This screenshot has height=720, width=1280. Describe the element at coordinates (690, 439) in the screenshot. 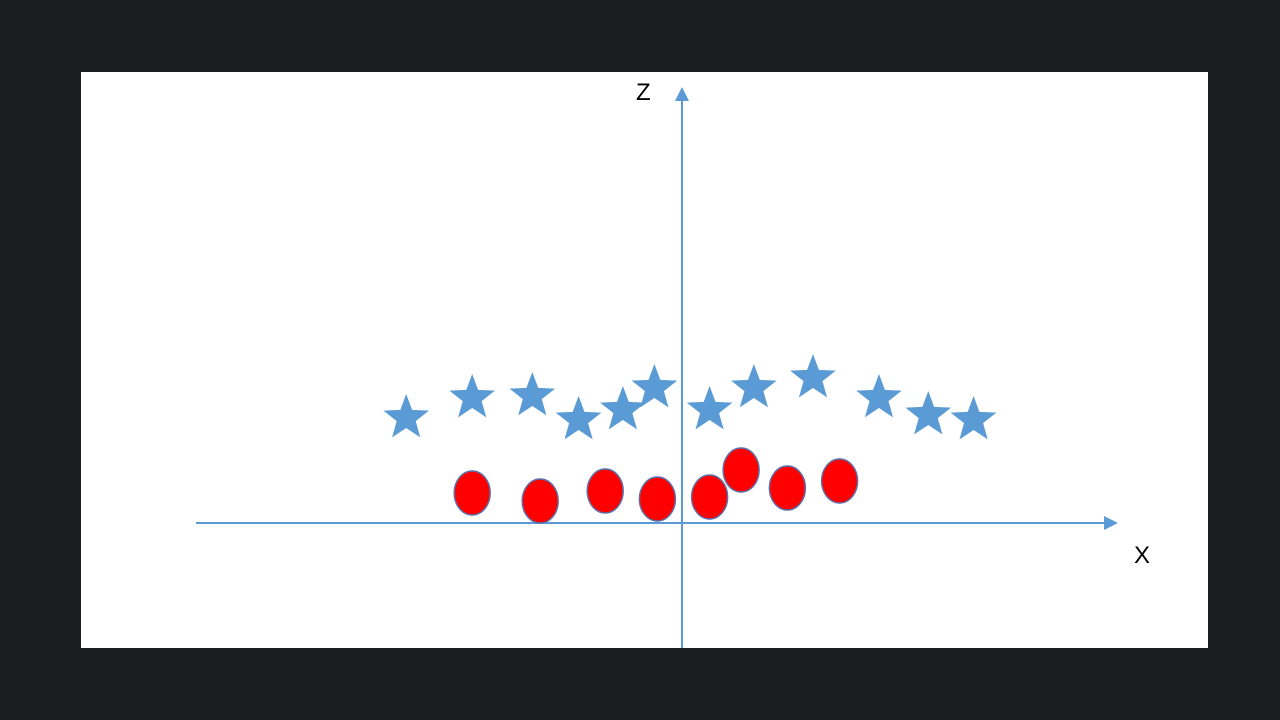

I see `data-marks` at that location.